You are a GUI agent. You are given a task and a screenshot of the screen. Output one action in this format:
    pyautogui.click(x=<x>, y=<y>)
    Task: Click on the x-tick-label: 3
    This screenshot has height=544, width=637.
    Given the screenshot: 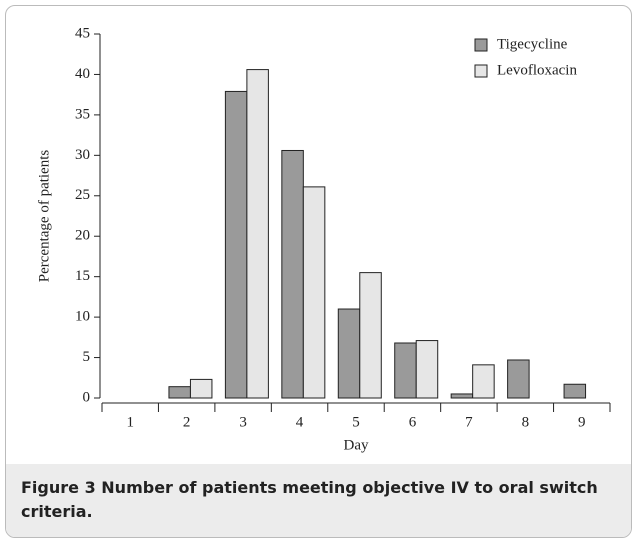 What is the action you would take?
    pyautogui.click(x=243, y=422)
    